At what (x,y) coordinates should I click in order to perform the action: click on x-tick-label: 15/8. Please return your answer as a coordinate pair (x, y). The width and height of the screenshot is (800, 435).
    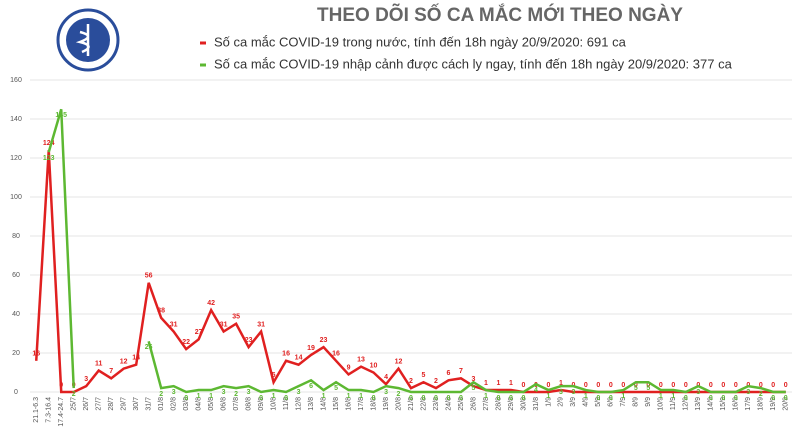
    Looking at the image, I should click on (336, 404).